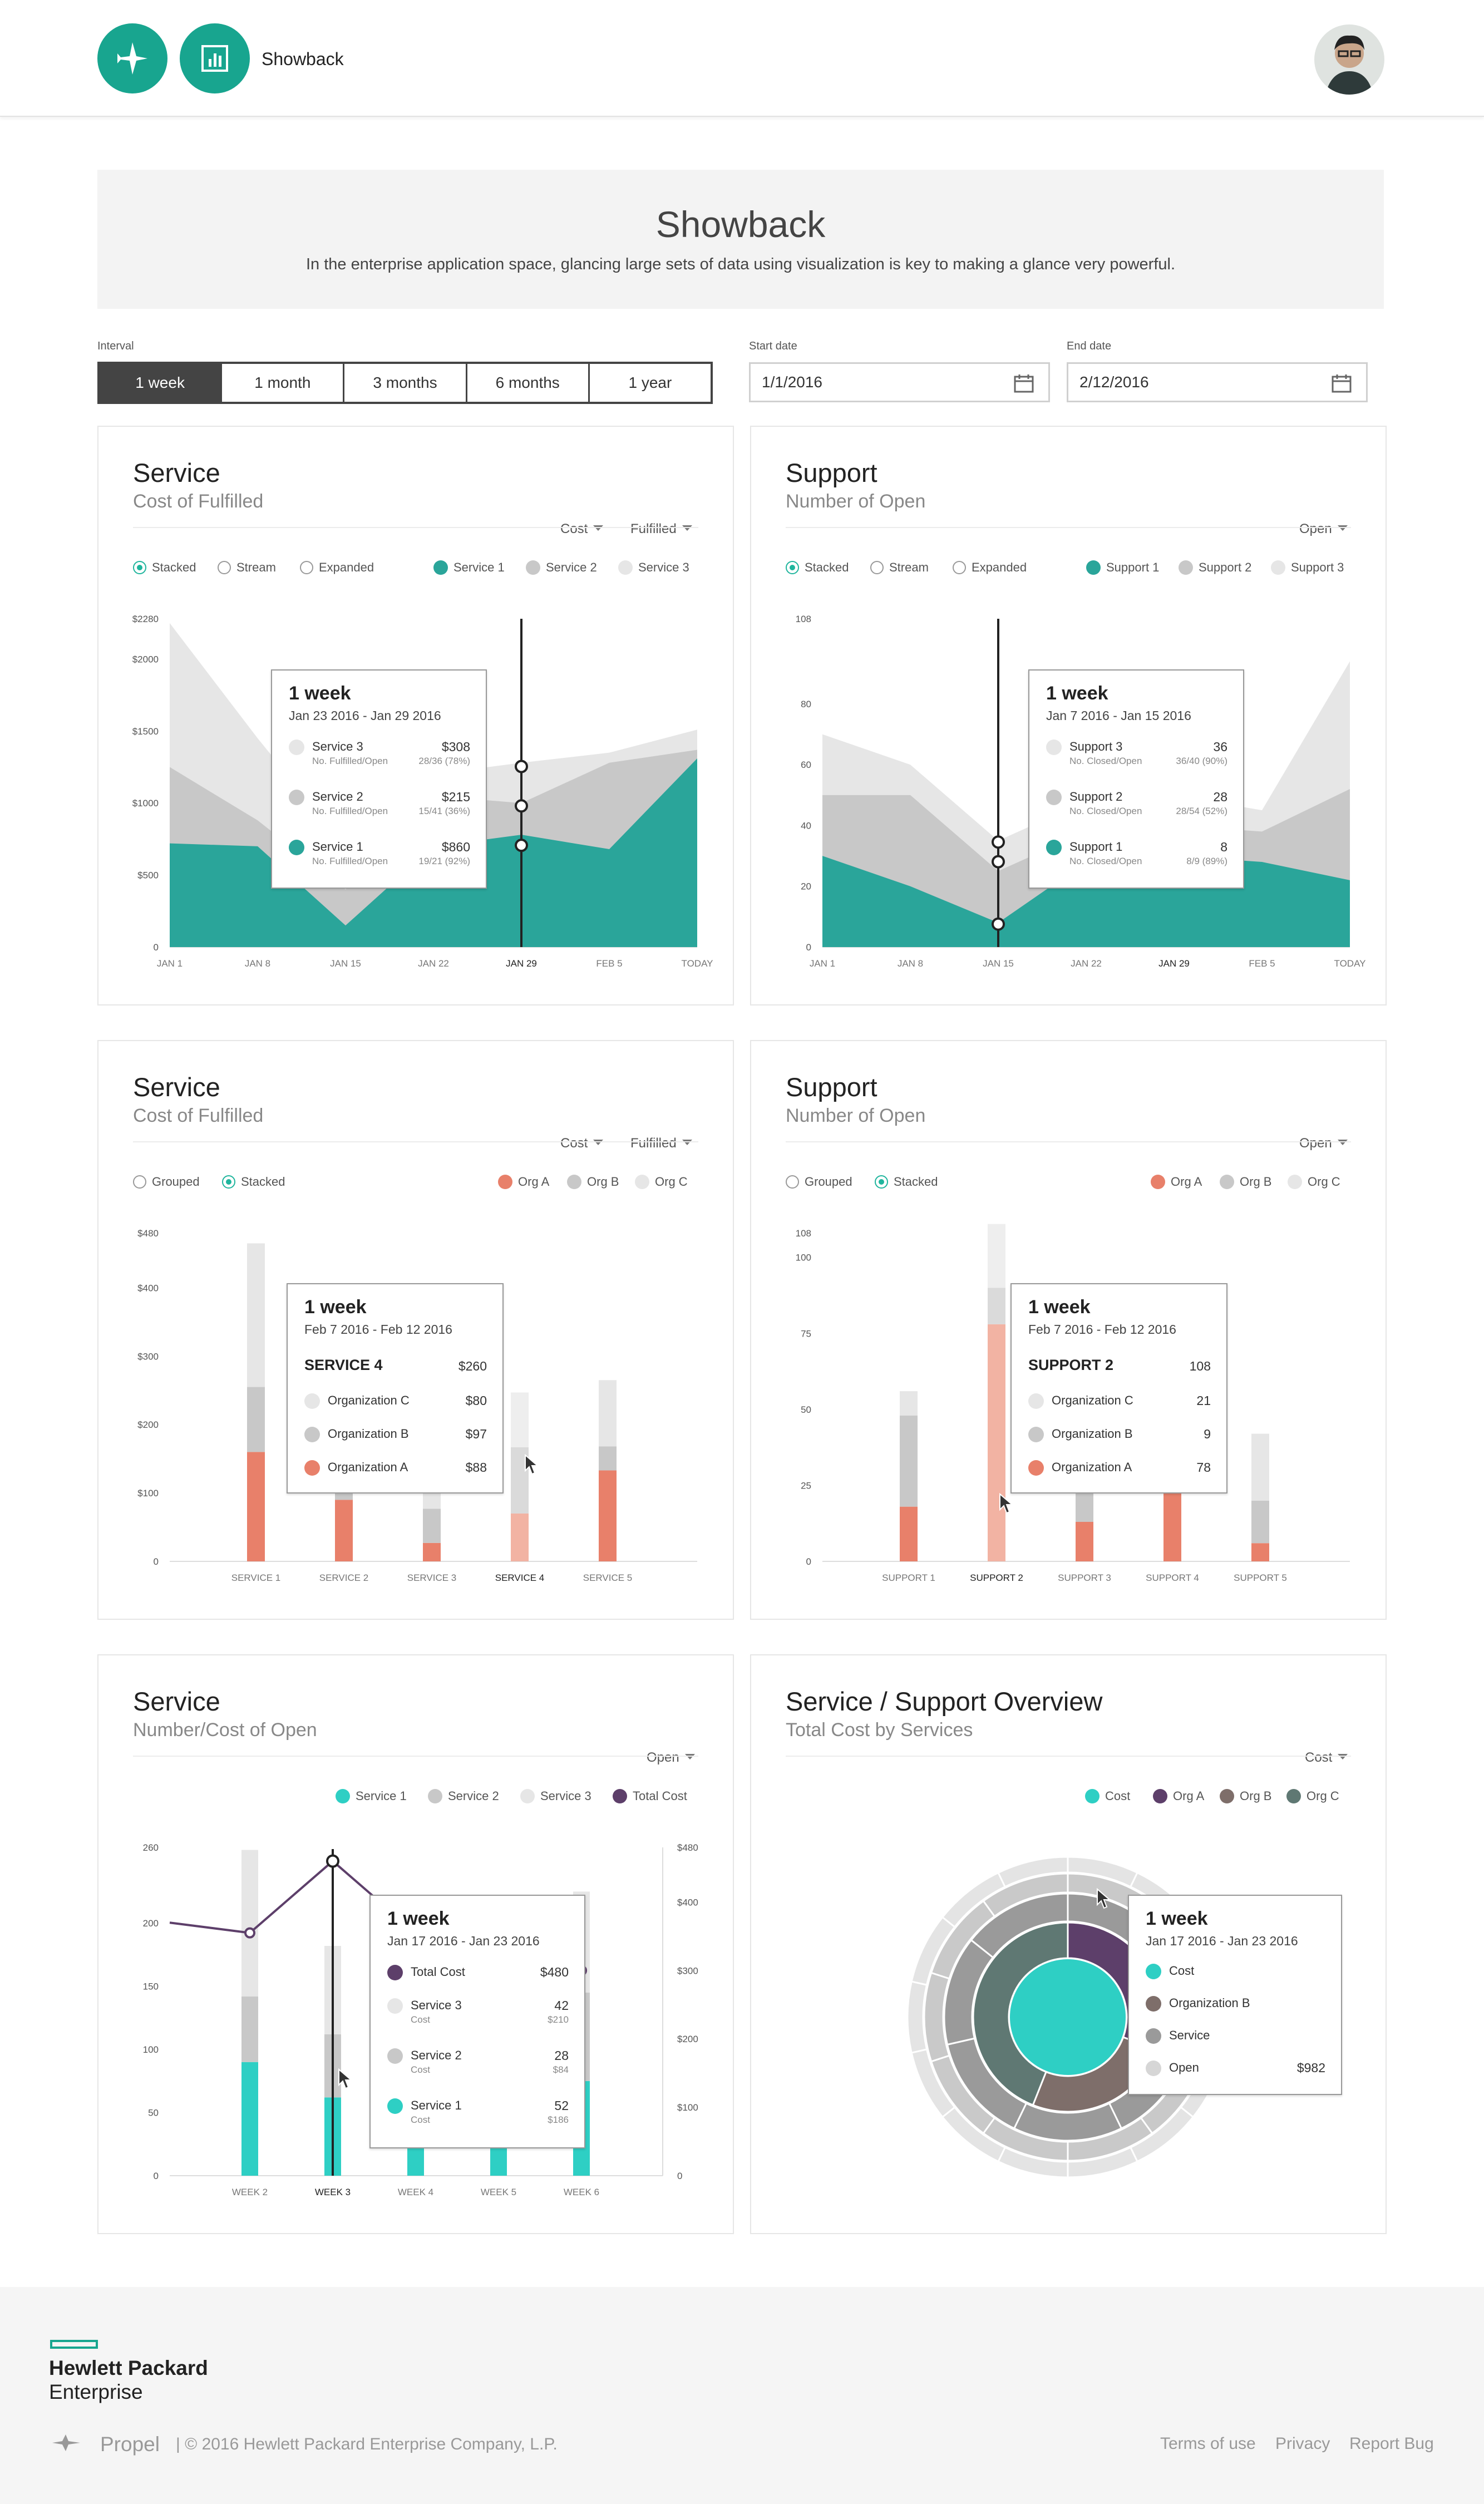  I want to click on y-tick-label: 50, so click(153, 2113).